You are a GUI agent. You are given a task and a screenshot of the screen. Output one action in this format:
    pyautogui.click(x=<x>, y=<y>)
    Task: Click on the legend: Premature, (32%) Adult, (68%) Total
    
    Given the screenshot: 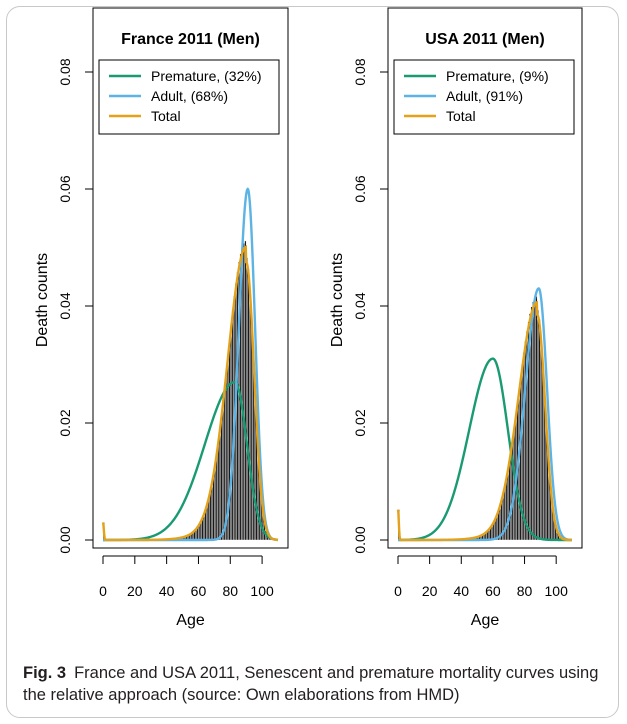 What is the action you would take?
    pyautogui.click(x=189, y=97)
    